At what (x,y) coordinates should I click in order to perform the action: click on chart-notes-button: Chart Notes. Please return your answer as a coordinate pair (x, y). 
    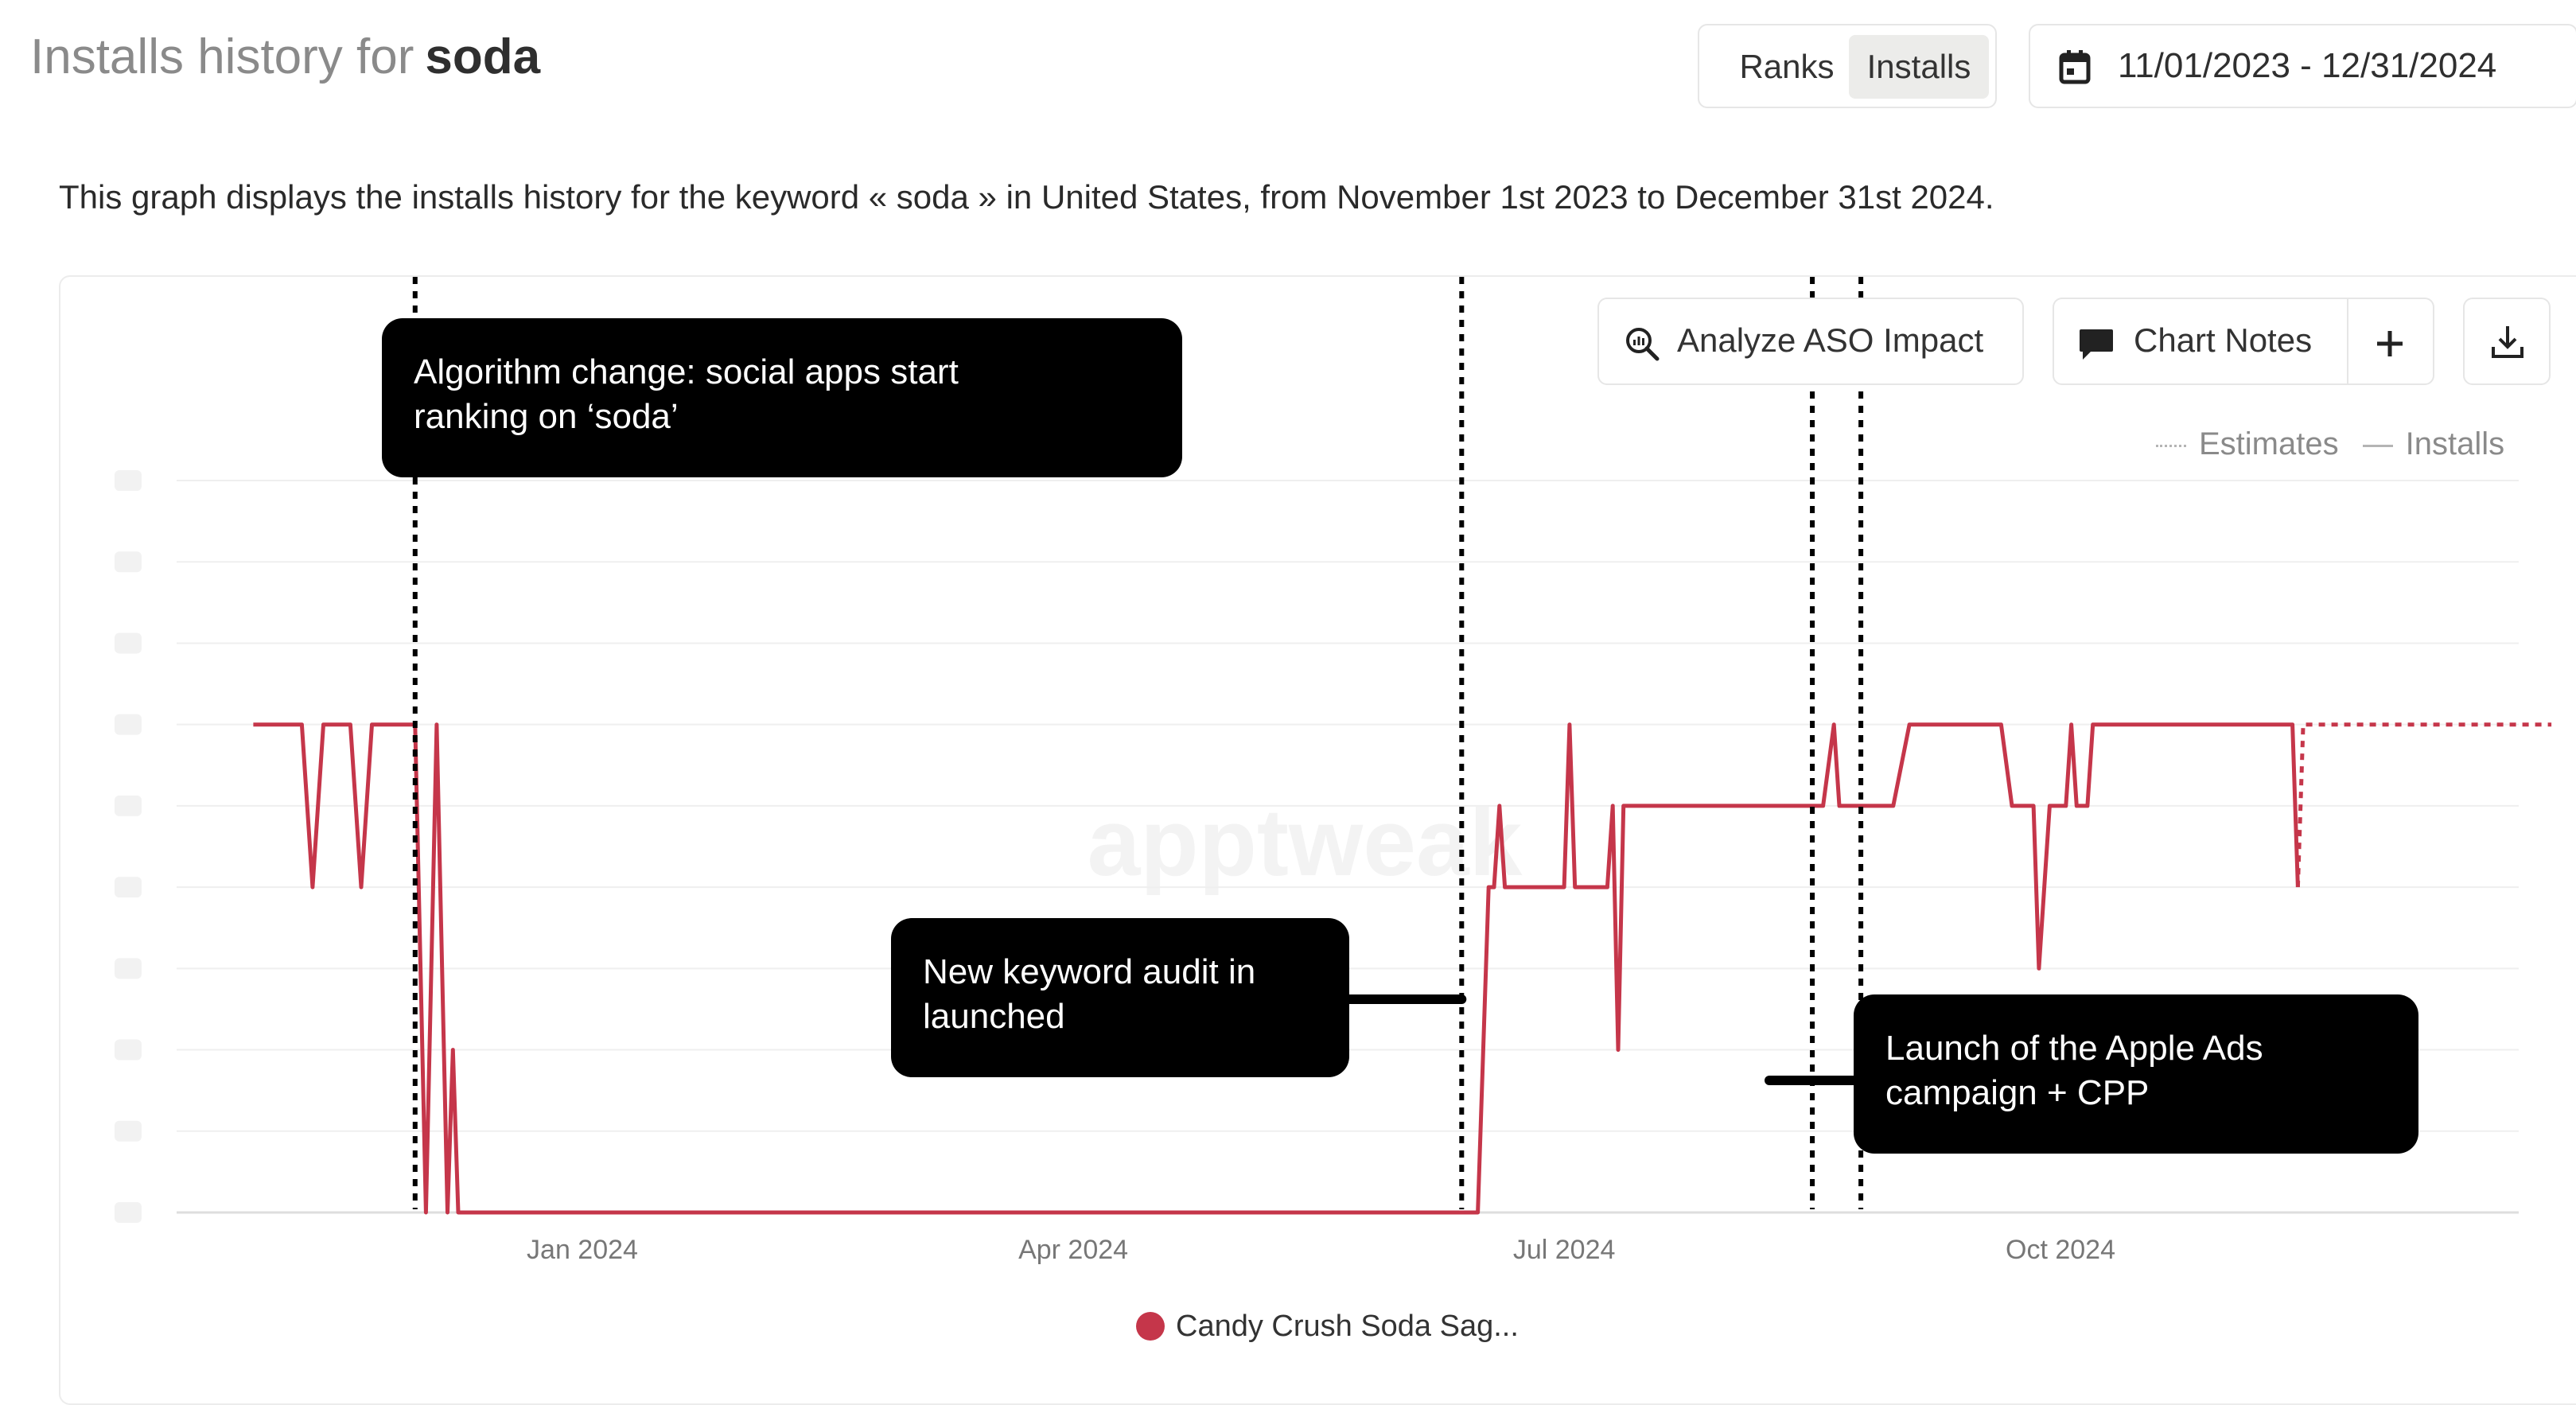
    Looking at the image, I should click on (2244, 341).